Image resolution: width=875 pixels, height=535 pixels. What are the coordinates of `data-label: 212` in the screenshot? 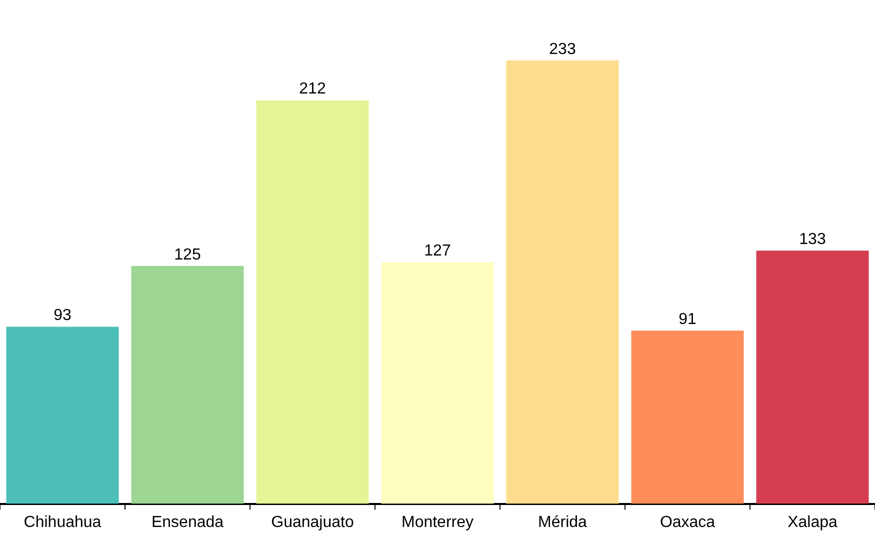 It's located at (312, 89).